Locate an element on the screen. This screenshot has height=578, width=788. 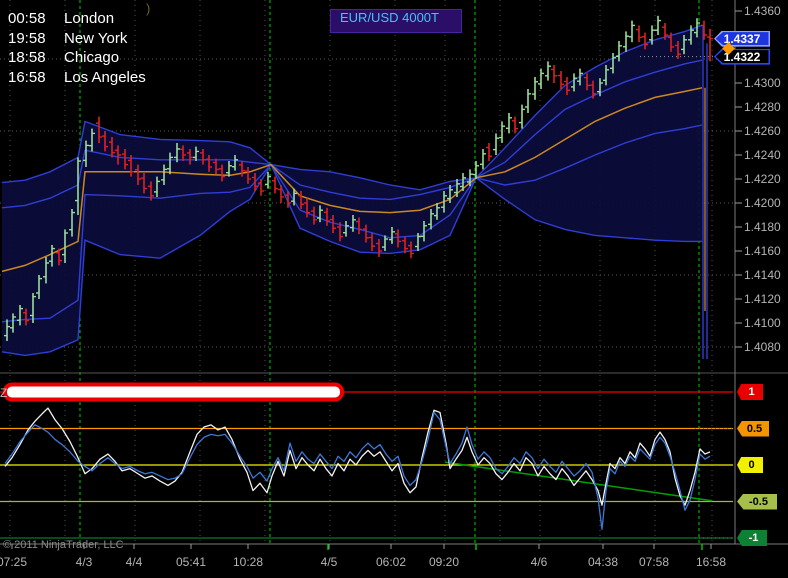
trendline-annotation is located at coordinates (578, 481).